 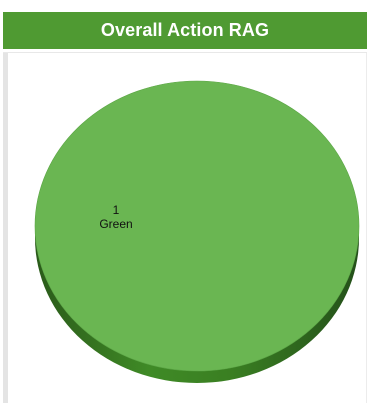 What do you see at coordinates (185, 30) in the screenshot?
I see `panel-title: Overall Action RAG` at bounding box center [185, 30].